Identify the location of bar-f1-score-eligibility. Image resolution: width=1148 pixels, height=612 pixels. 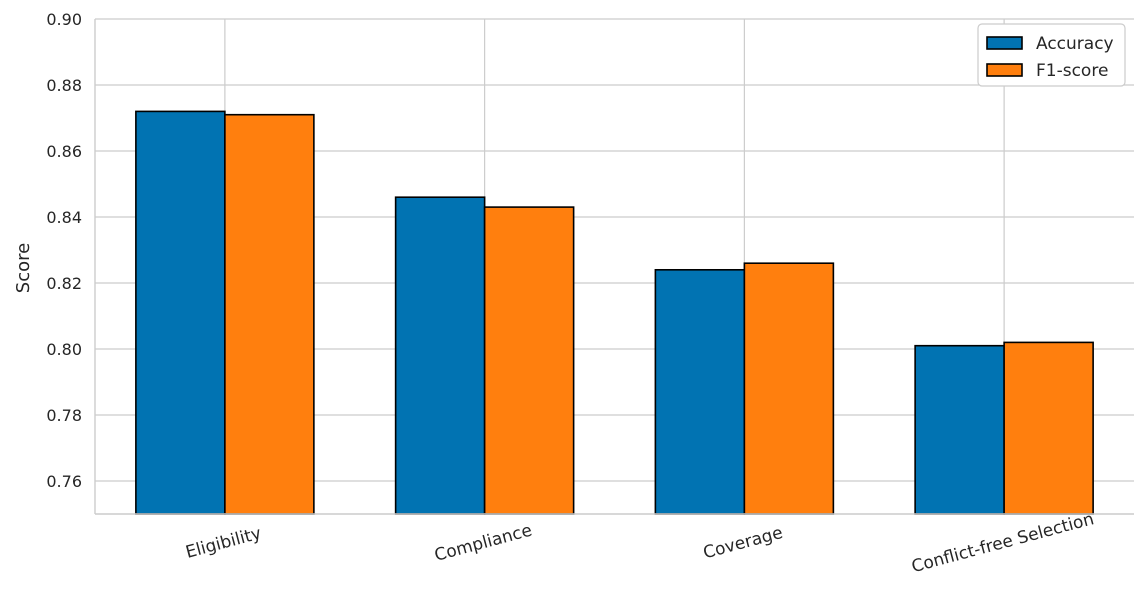
(269, 314).